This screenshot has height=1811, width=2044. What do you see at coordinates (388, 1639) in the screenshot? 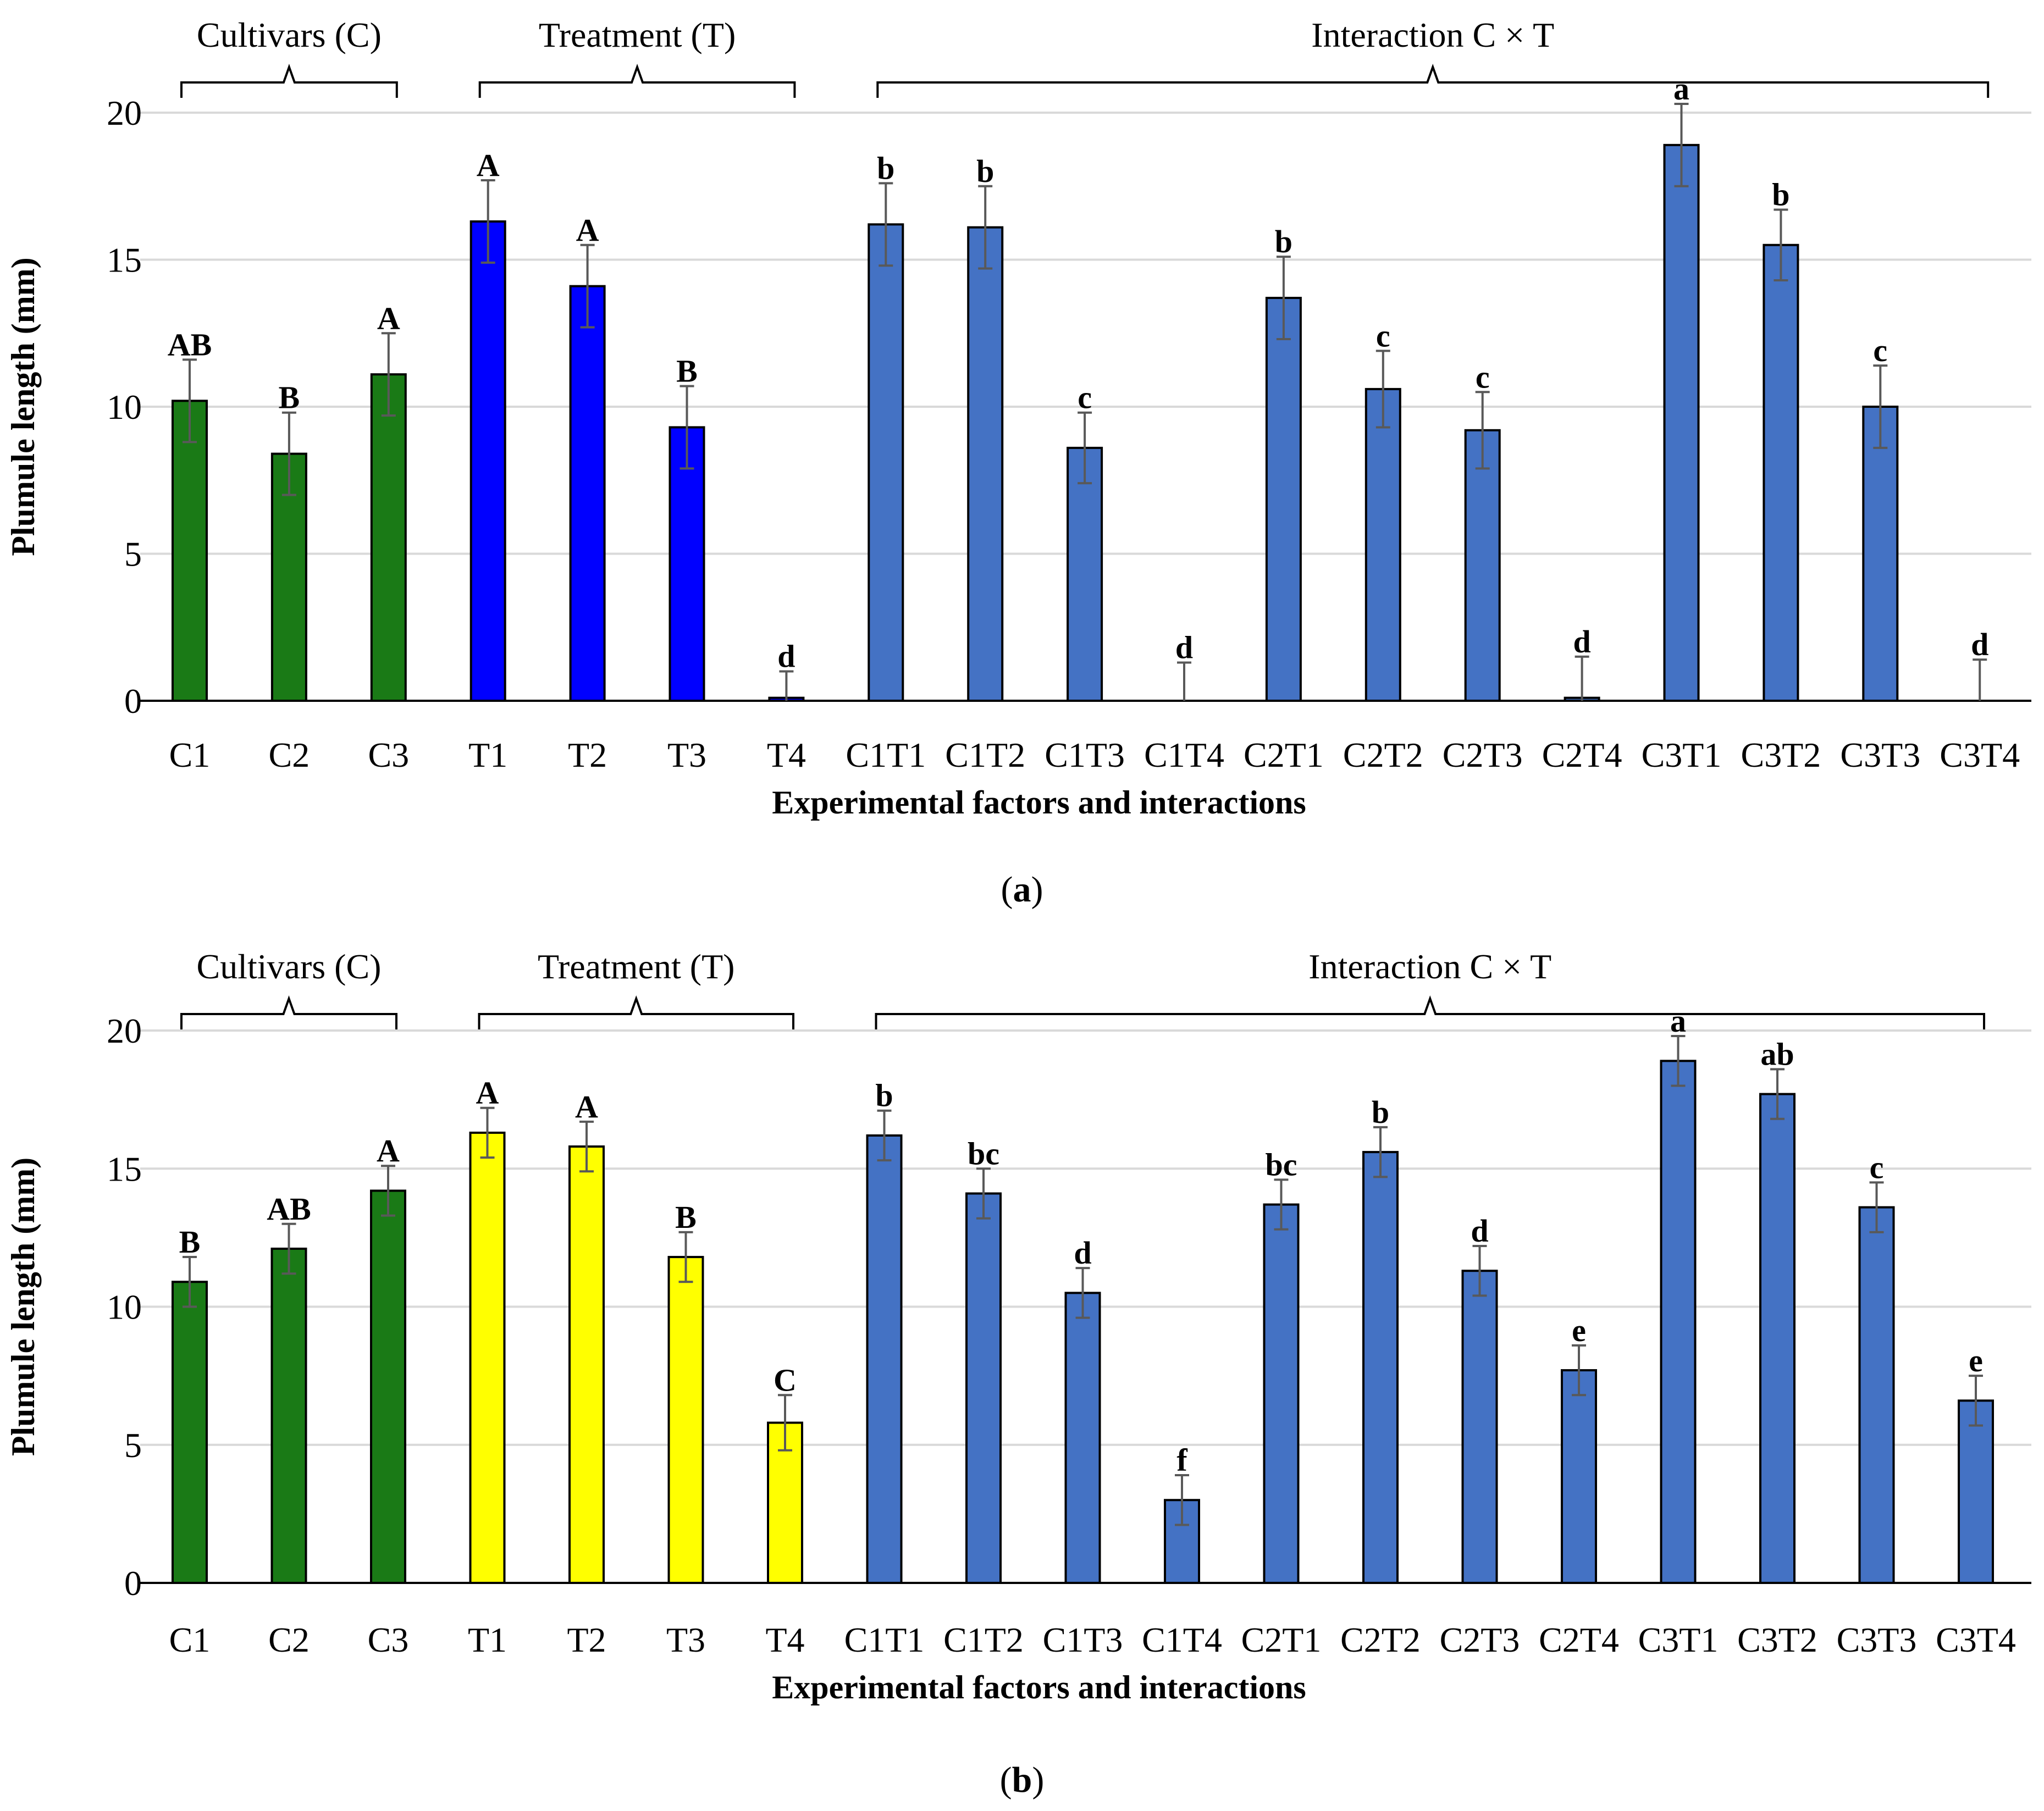
I see `x-tick-label: C3` at bounding box center [388, 1639].